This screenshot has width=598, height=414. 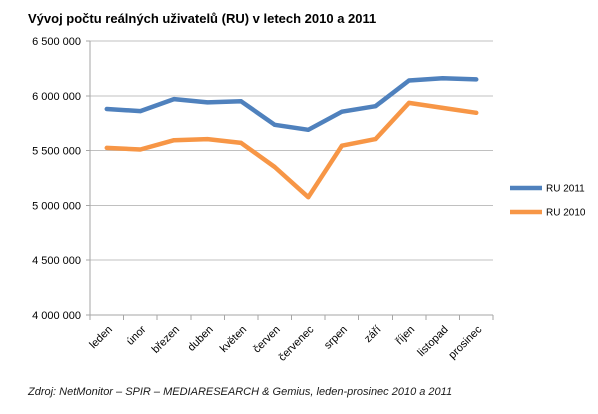 What do you see at coordinates (56, 152) in the screenshot?
I see `y-tick-label: 5 500 000` at bounding box center [56, 152].